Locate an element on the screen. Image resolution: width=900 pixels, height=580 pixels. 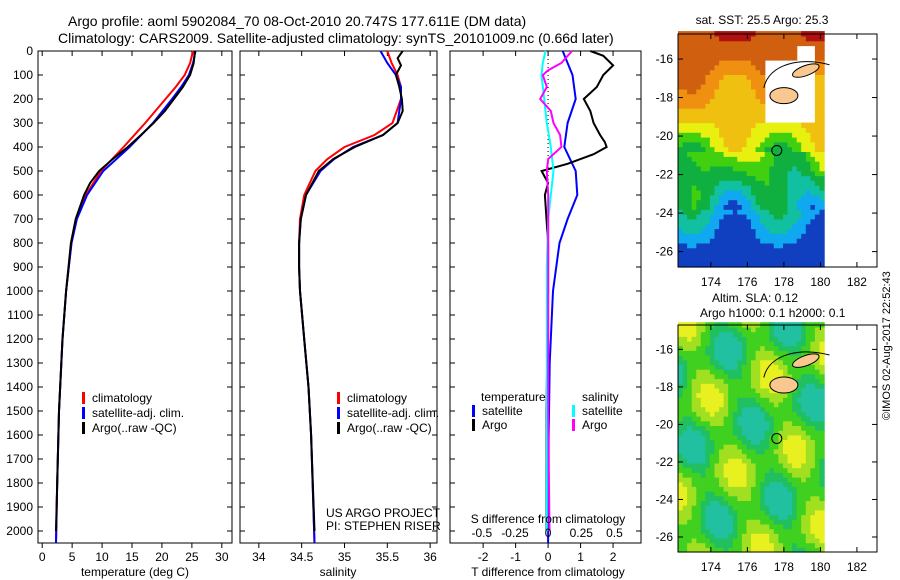
y-tick-label: -18 is located at coordinates (665, 98).